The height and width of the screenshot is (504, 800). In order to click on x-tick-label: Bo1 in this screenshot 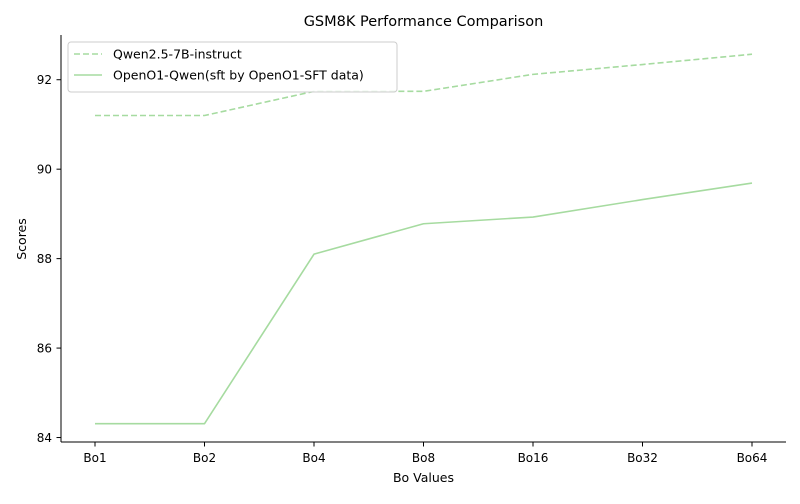, I will do `click(94, 458)`.